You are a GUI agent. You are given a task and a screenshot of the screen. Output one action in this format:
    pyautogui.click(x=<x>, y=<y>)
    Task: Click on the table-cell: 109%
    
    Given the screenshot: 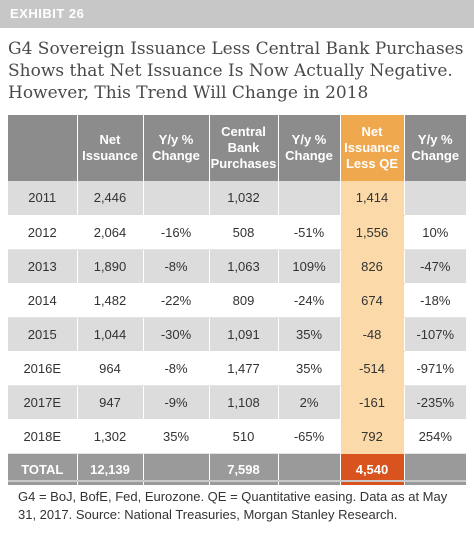 What is the action you would take?
    pyautogui.click(x=309, y=266)
    